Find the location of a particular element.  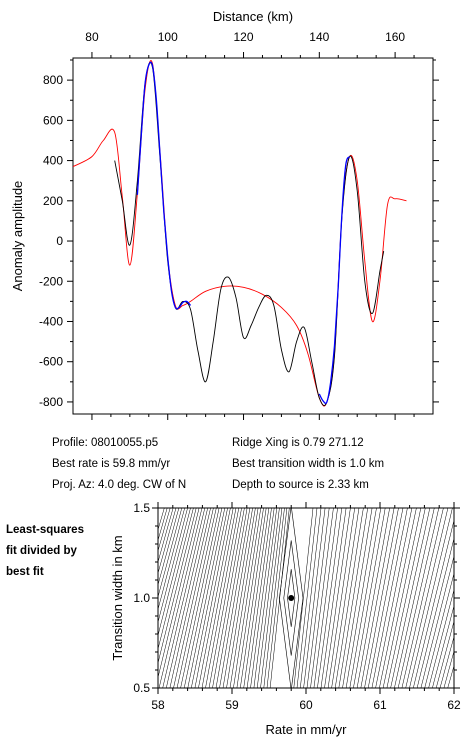

y-tick-label: -200 is located at coordinates (51, 281).